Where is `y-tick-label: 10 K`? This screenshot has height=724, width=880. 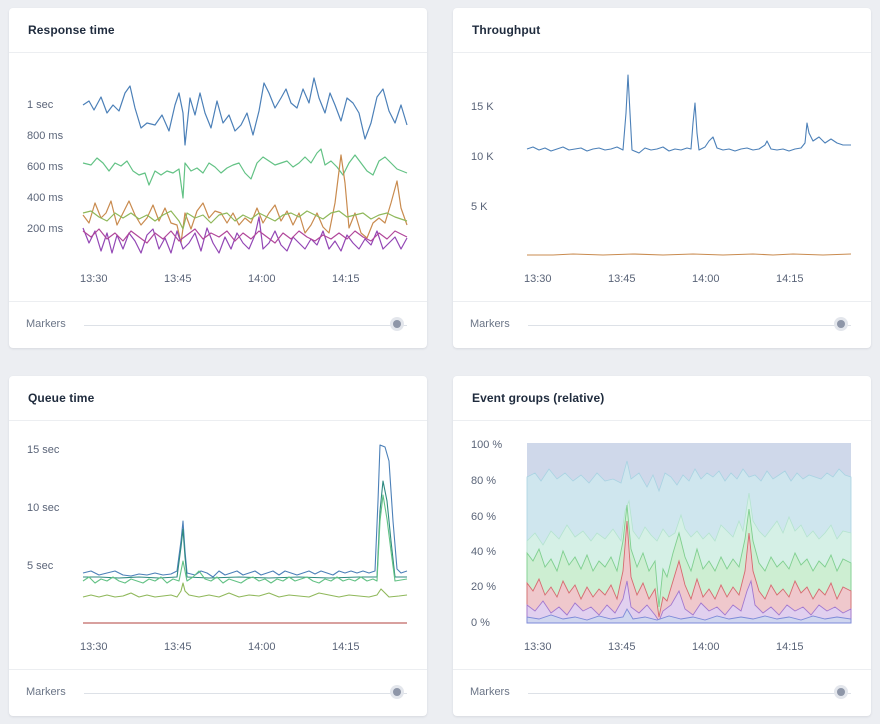 y-tick-label: 10 K is located at coordinates (482, 157).